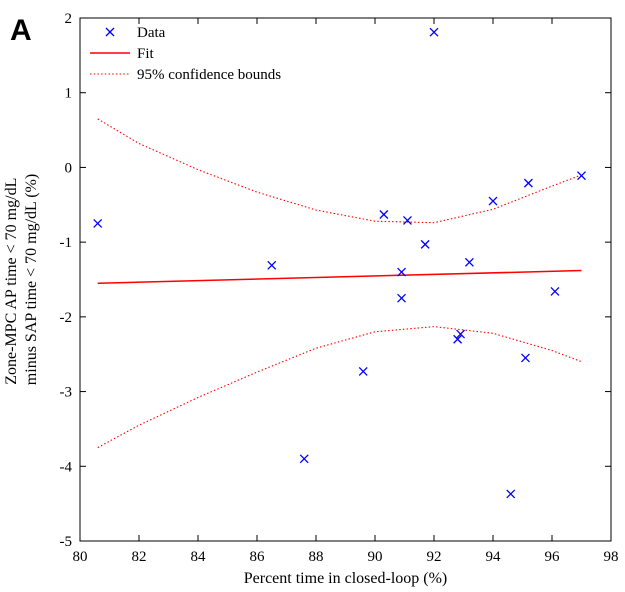 The width and height of the screenshot is (625, 592). Describe the element at coordinates (185, 54) in the screenshot. I see `legend: Data Fit 95% confidence bounds` at that location.